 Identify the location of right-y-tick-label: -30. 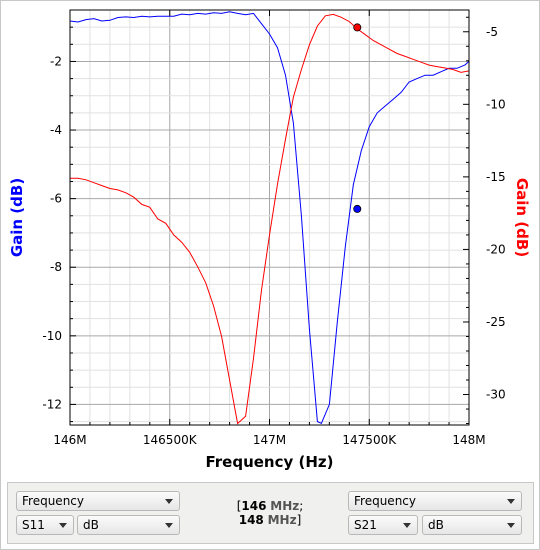
(496, 395).